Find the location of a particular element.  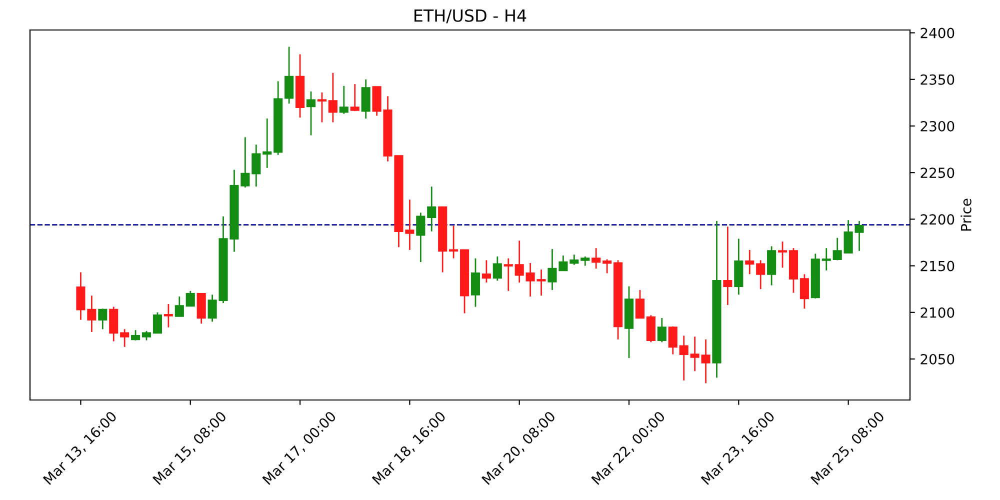

chart-title: ETH/USD - H4 is located at coordinates (470, 16).